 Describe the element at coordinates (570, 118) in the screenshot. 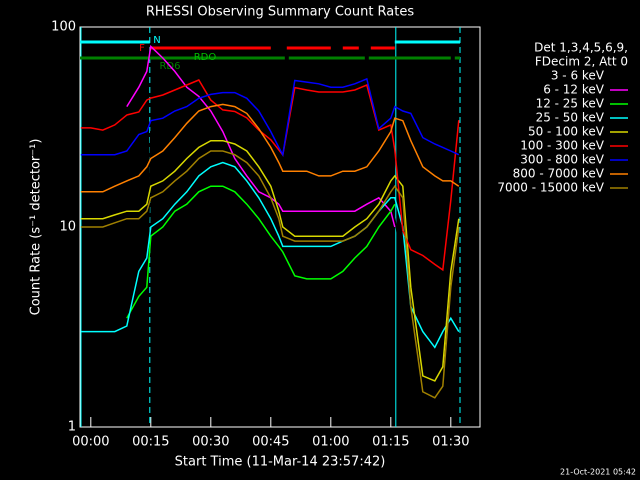

I see `legend-label: 25 - 50 keV` at that location.